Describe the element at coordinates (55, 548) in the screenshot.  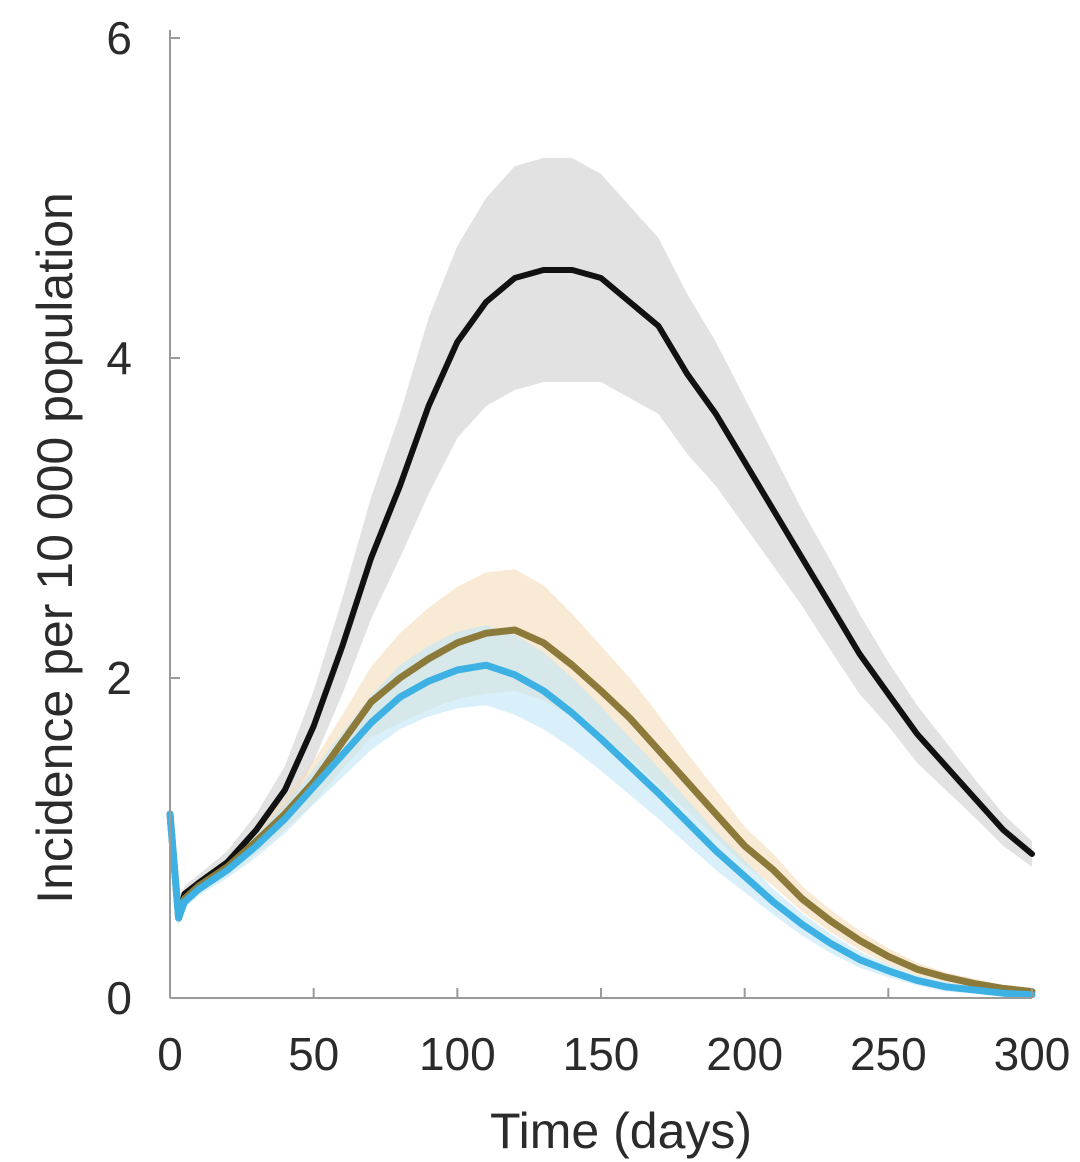
I see `y-axis-label: Incidence per 10 000 population` at that location.